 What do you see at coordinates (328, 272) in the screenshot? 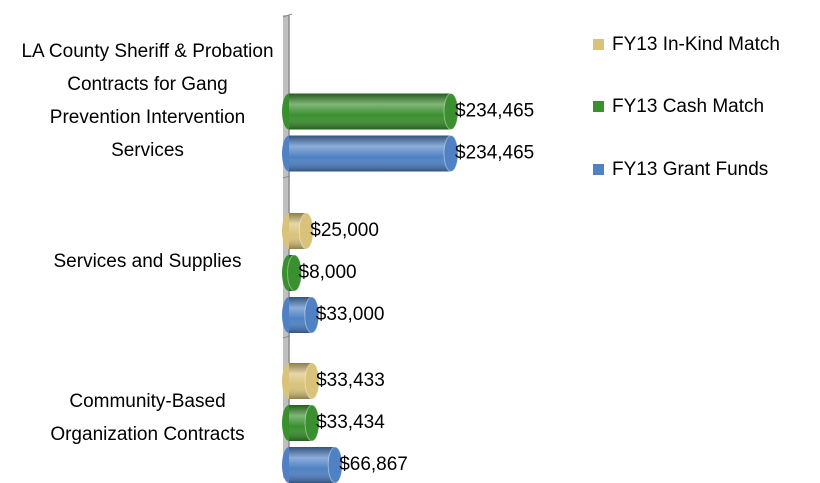
I see `value-label: $8,000` at bounding box center [328, 272].